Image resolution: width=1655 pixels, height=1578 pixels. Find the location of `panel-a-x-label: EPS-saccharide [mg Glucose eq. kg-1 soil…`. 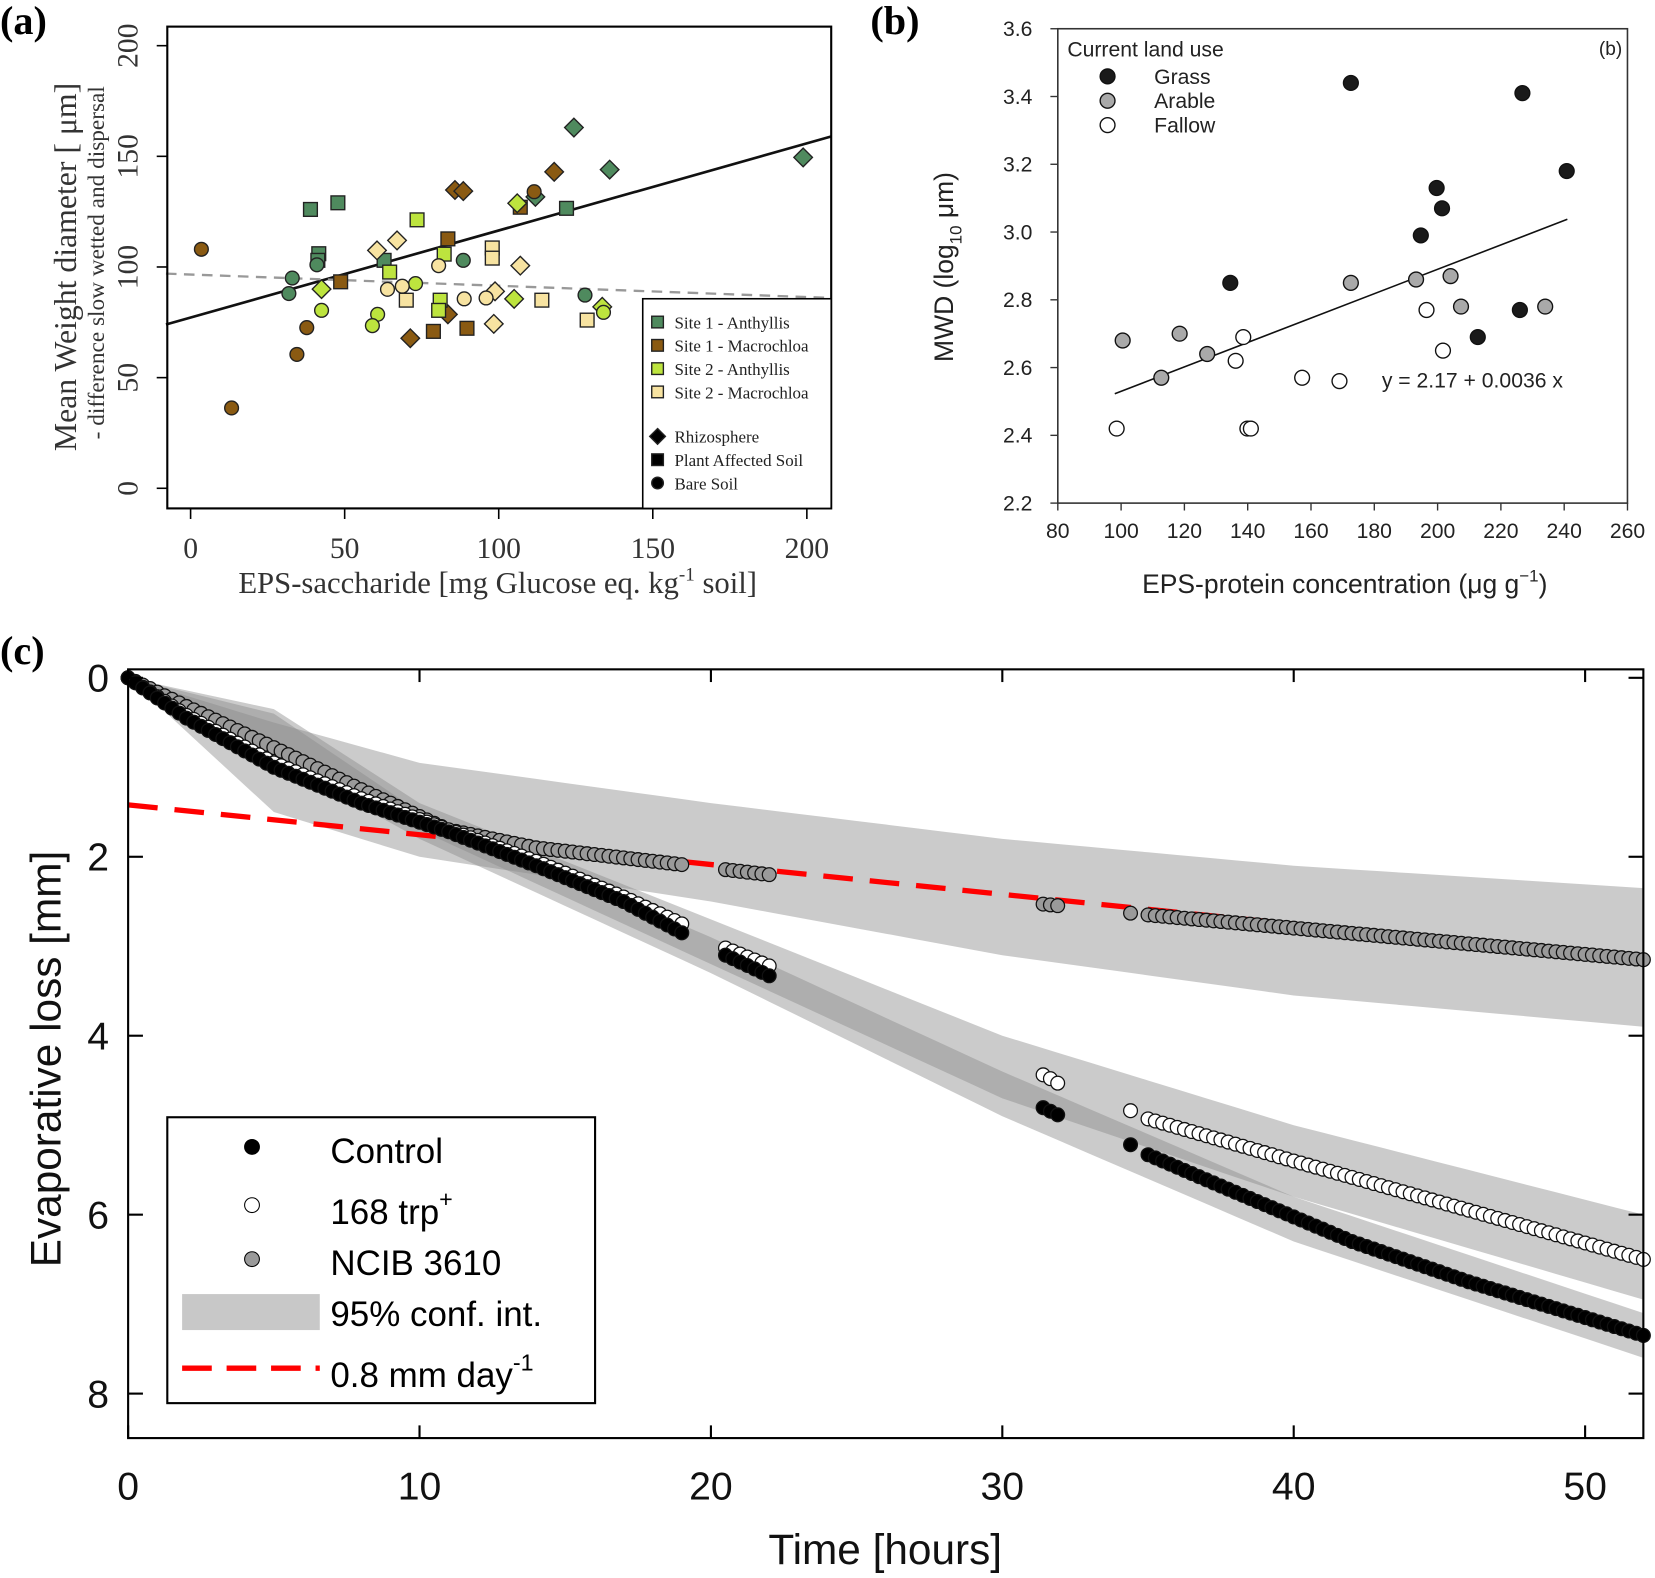

panel-a-x-label: EPS-saccharide [mg Glucose eq. kg-1 soil… is located at coordinates (497, 582).